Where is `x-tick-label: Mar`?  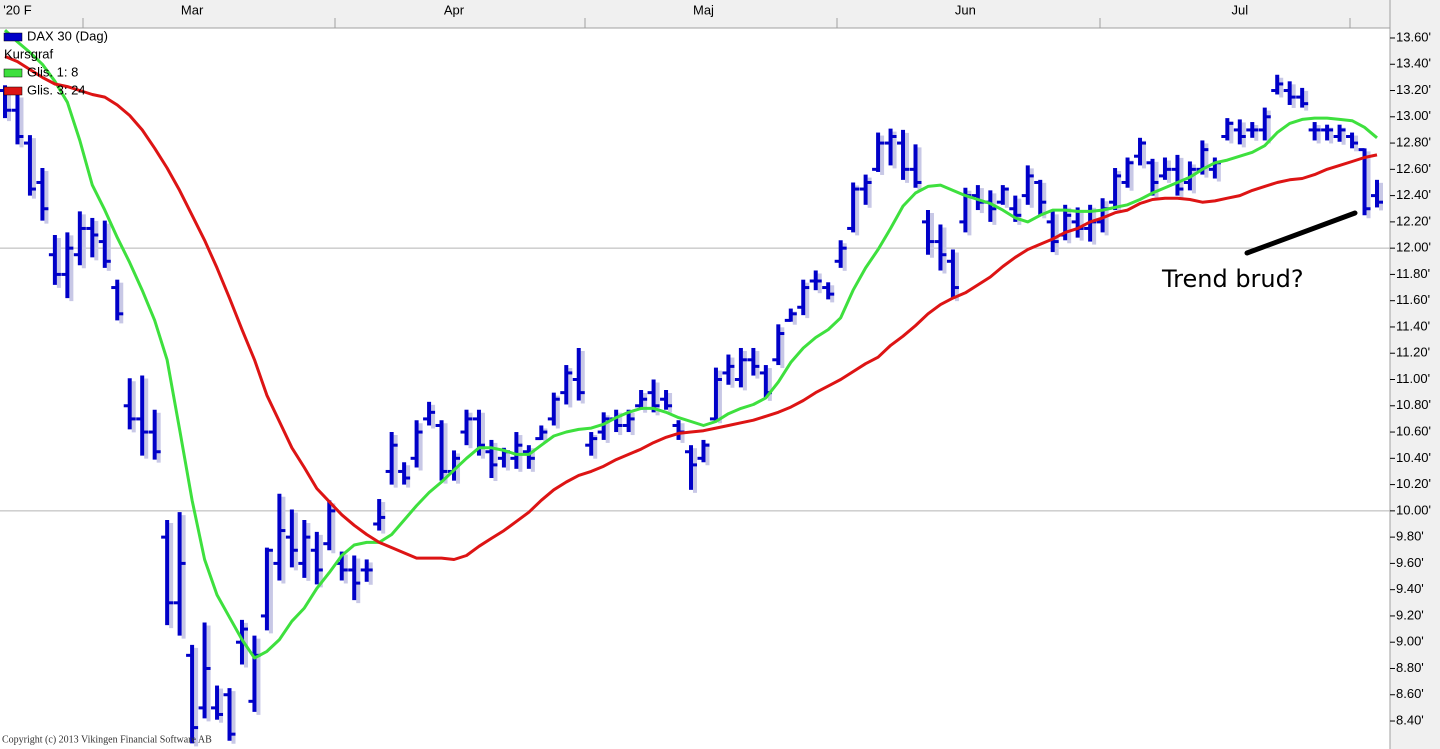
x-tick-label: Mar is located at coordinates (192, 9).